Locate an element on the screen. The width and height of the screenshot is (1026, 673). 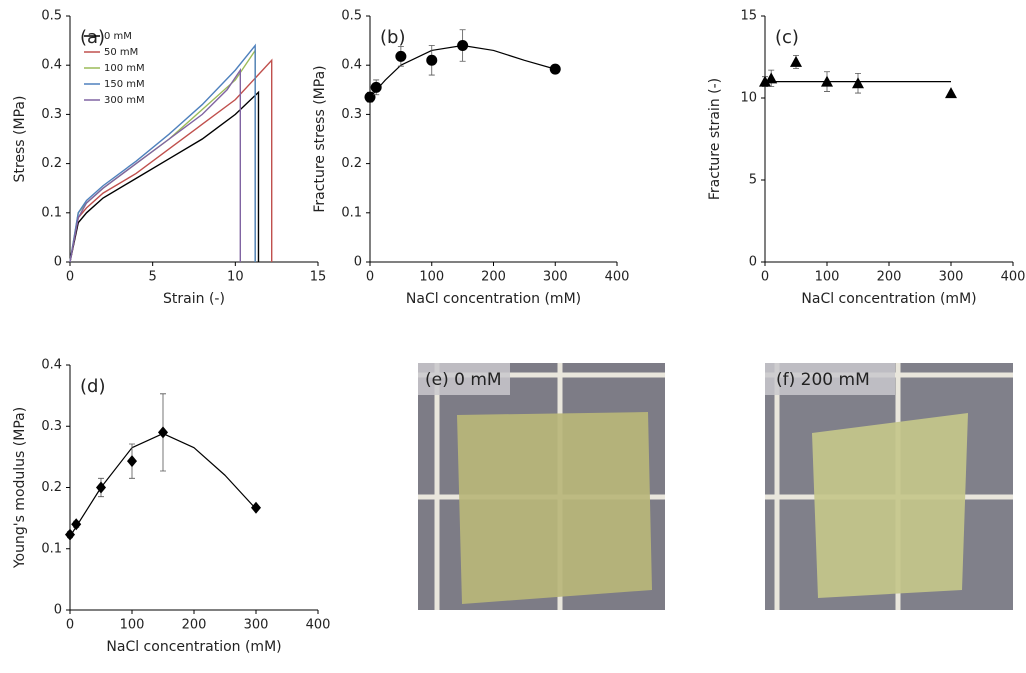
x-tick-label: 15 is located at coordinates (318, 277).